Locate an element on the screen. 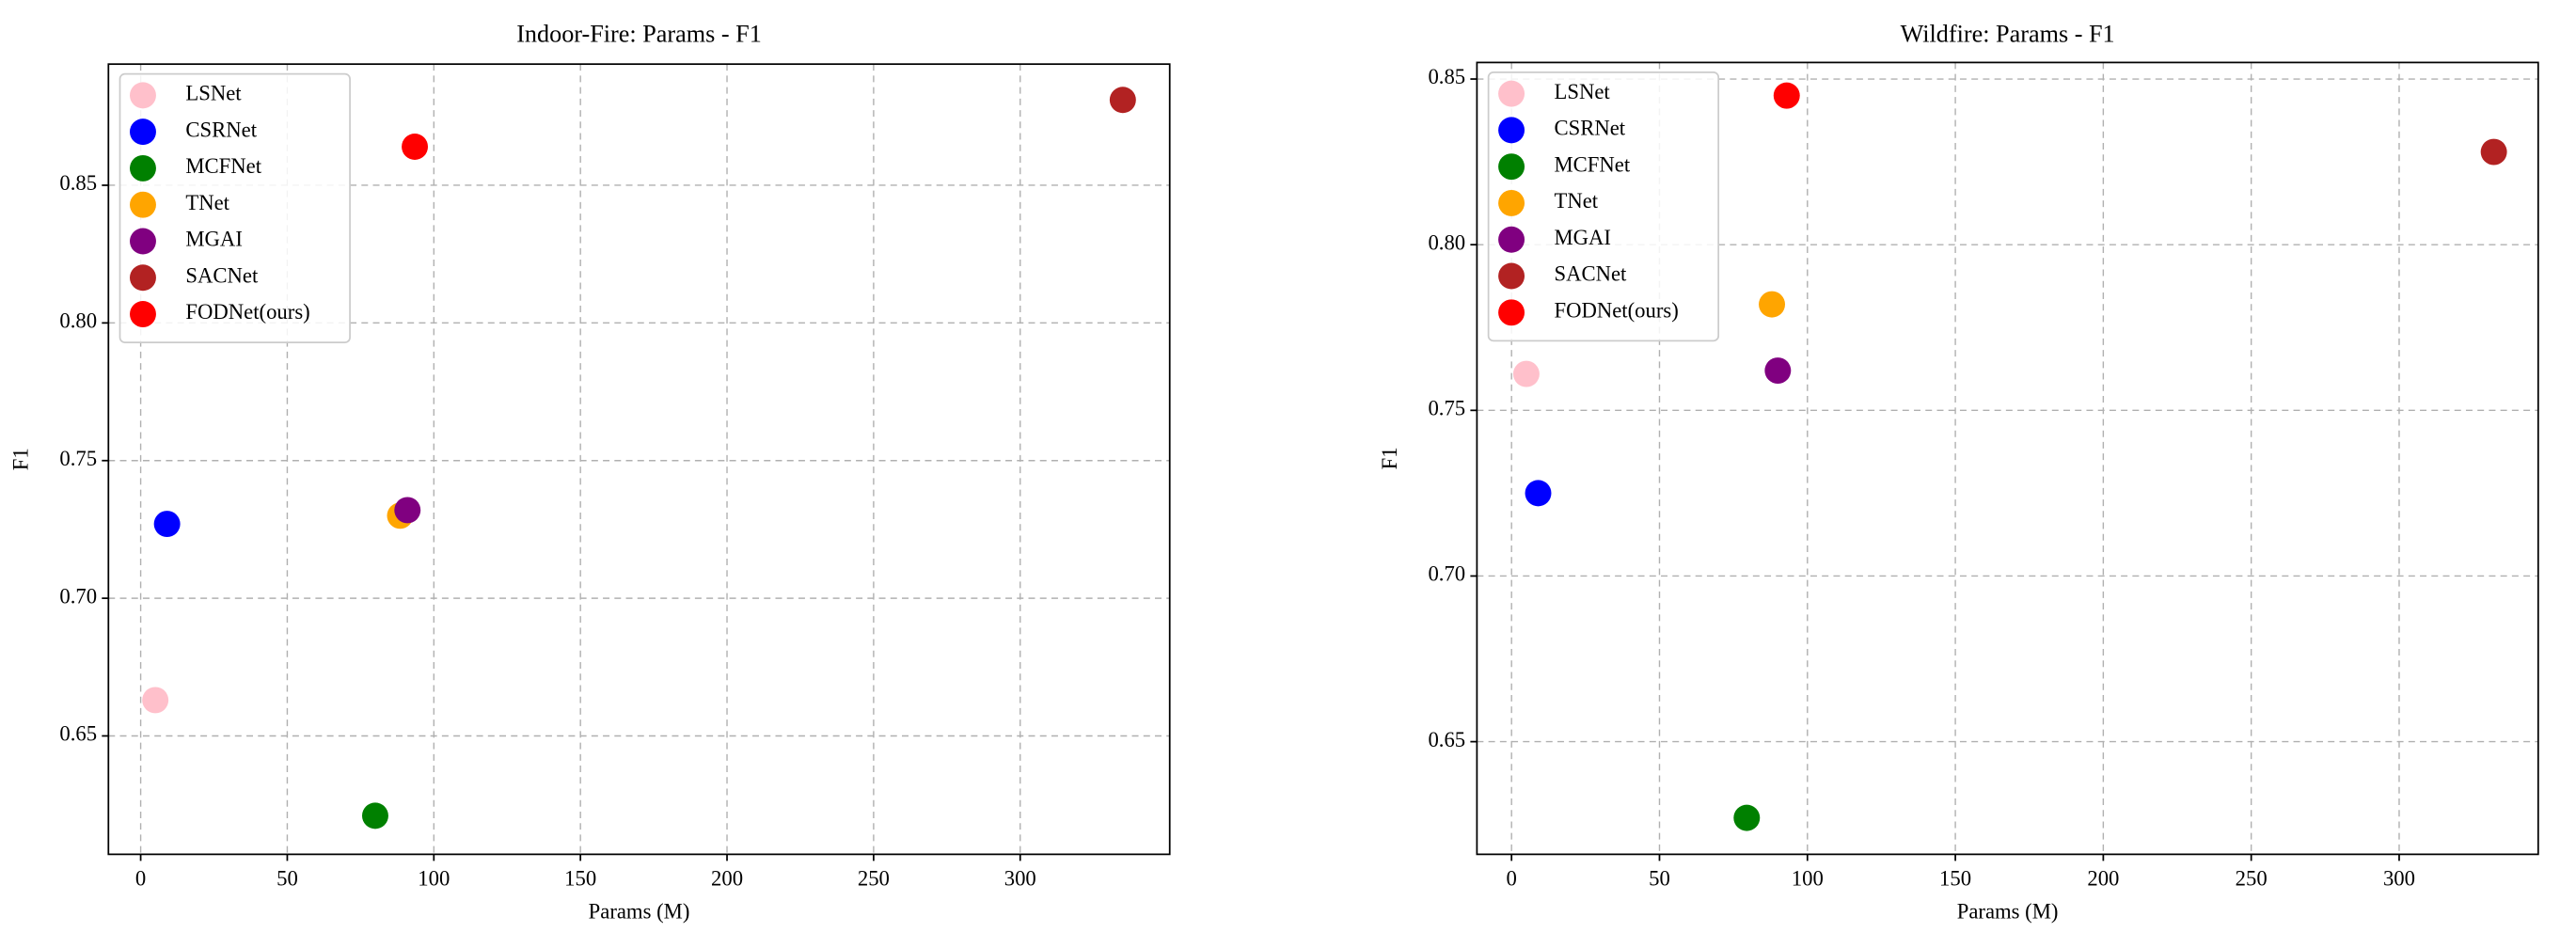 Image resolution: width=2576 pixels, height=948 pixels. chart-title: Wildfire: Params - F1 is located at coordinates (2008, 33).